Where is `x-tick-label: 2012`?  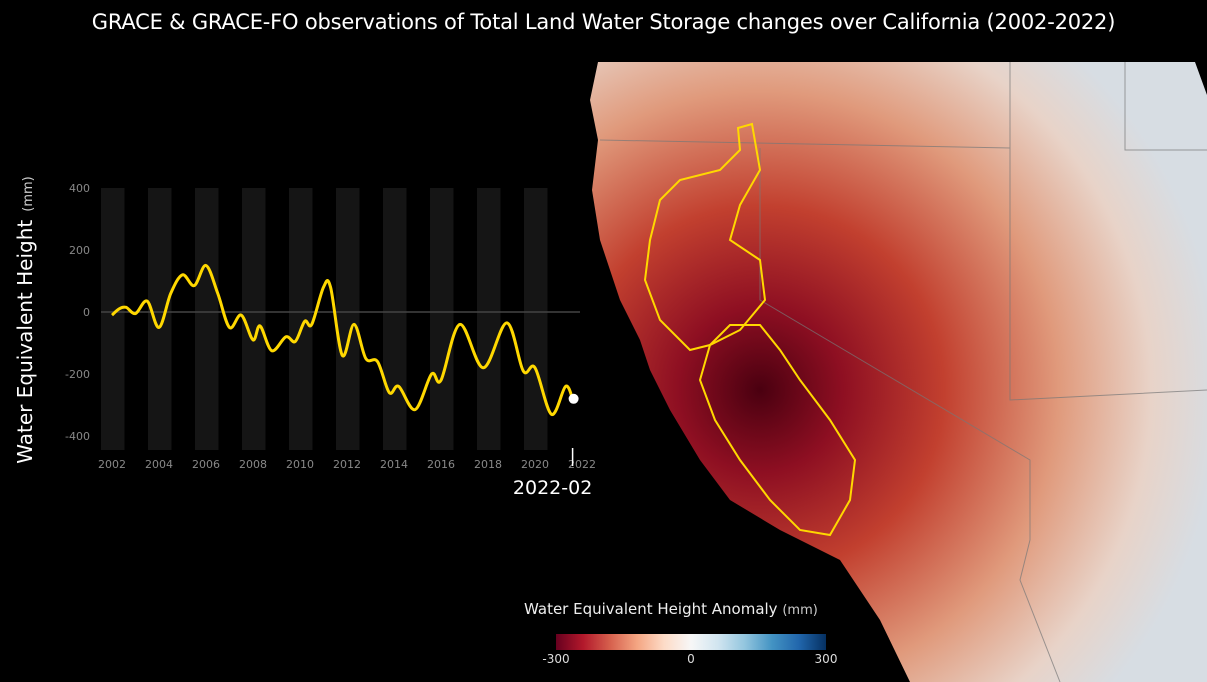 x-tick-label: 2012 is located at coordinates (347, 464).